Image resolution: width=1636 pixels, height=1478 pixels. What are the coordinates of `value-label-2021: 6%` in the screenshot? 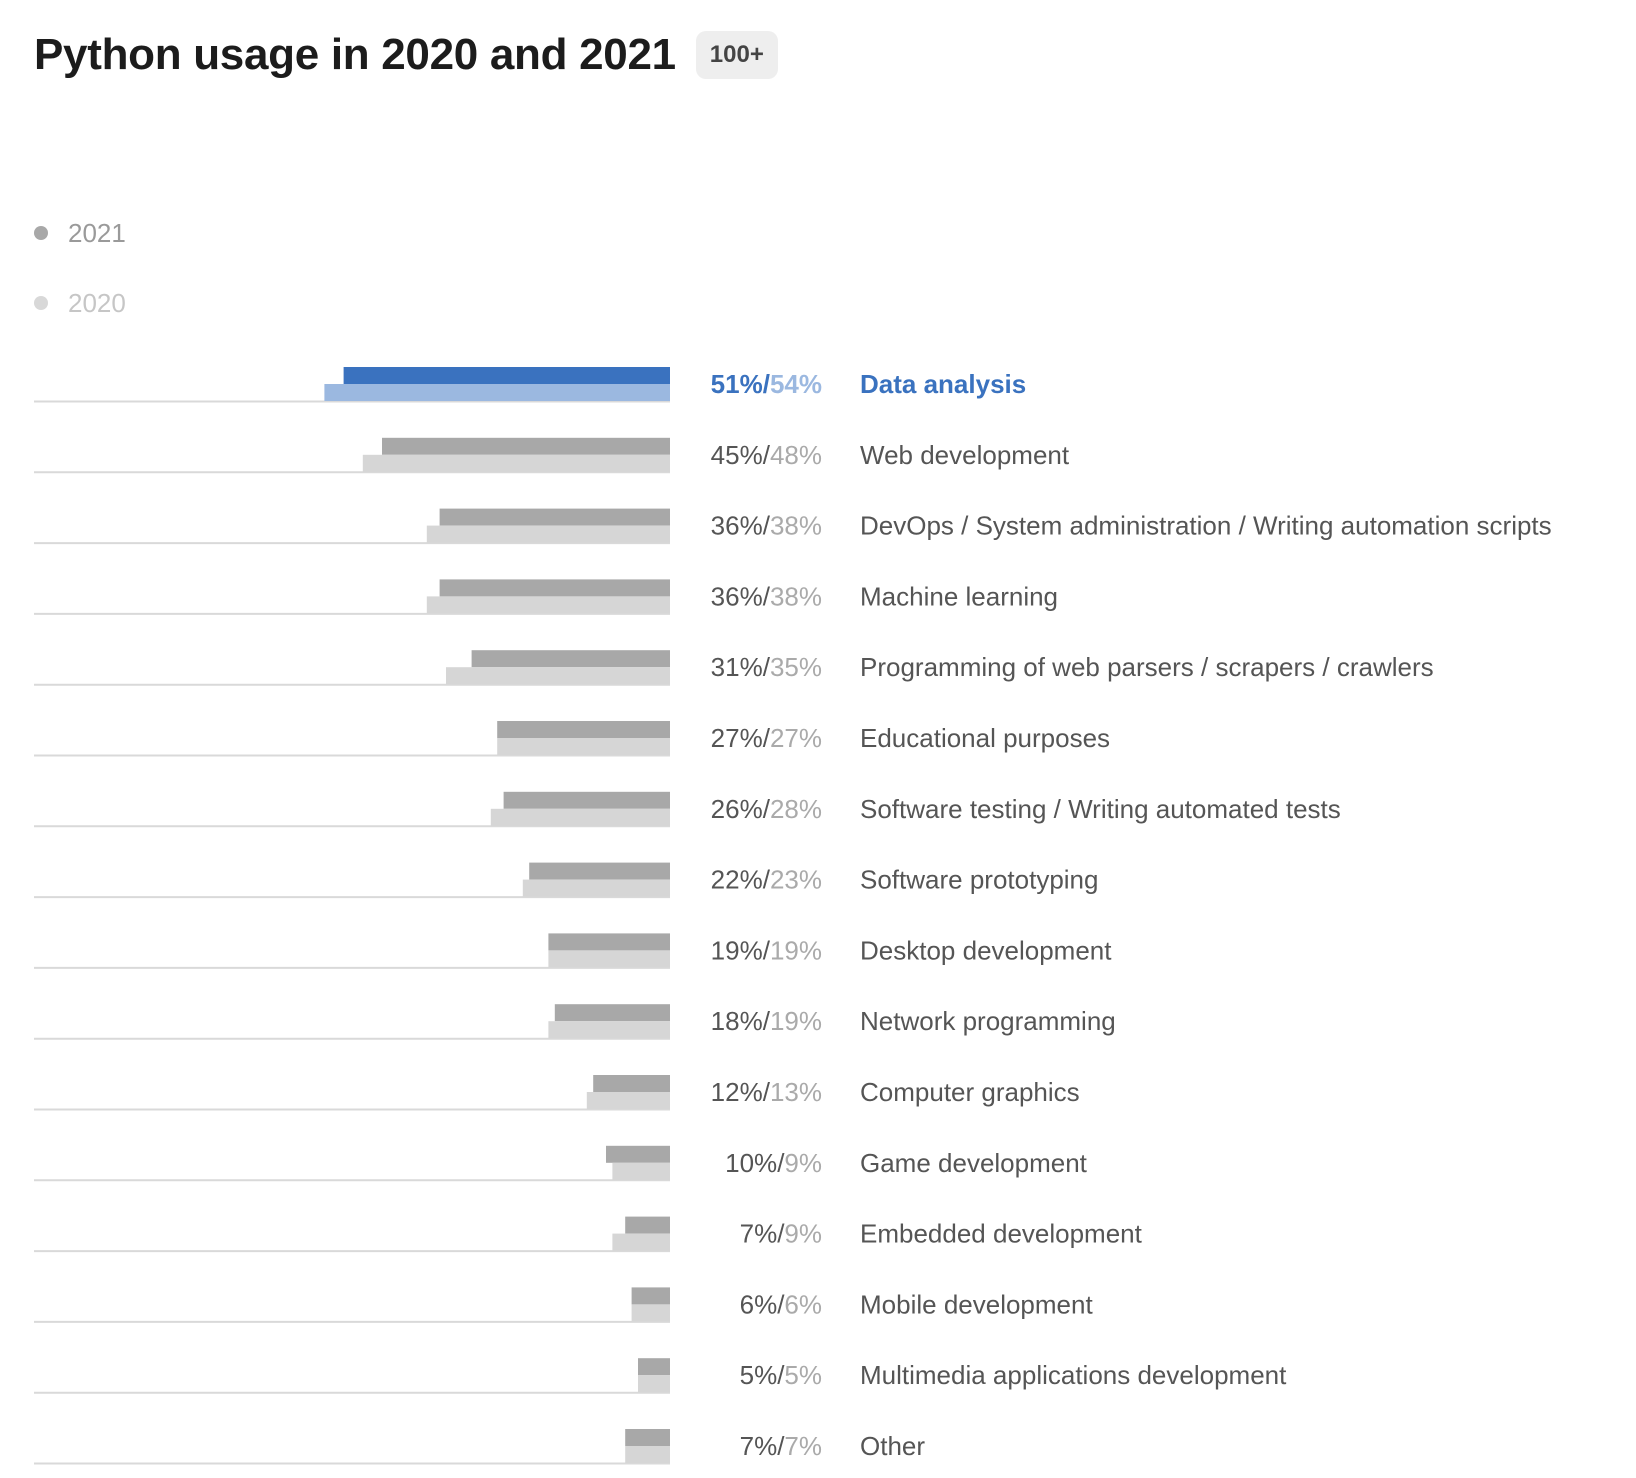 It's located at (759, 1304).